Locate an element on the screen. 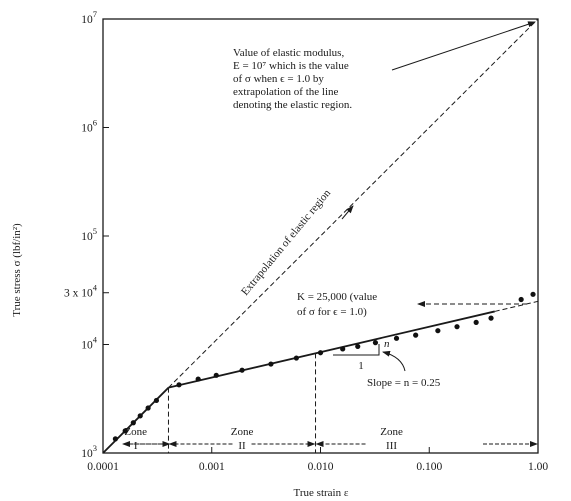 This screenshot has height=501, width=571. extrapolation-arrow is located at coordinates (347, 212).